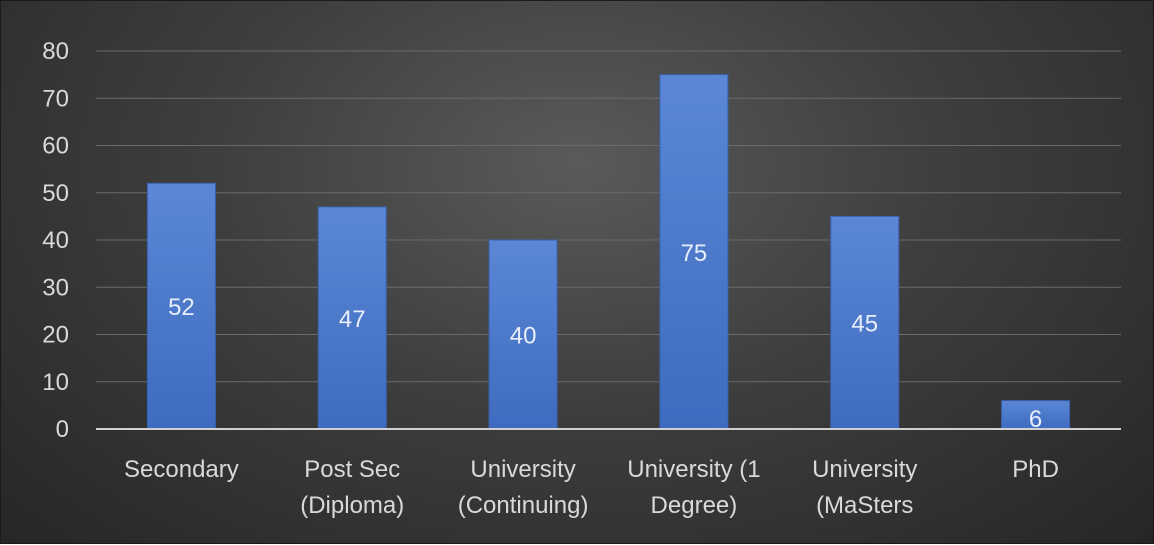  I want to click on x-tick-label: University (1, so click(693, 469).